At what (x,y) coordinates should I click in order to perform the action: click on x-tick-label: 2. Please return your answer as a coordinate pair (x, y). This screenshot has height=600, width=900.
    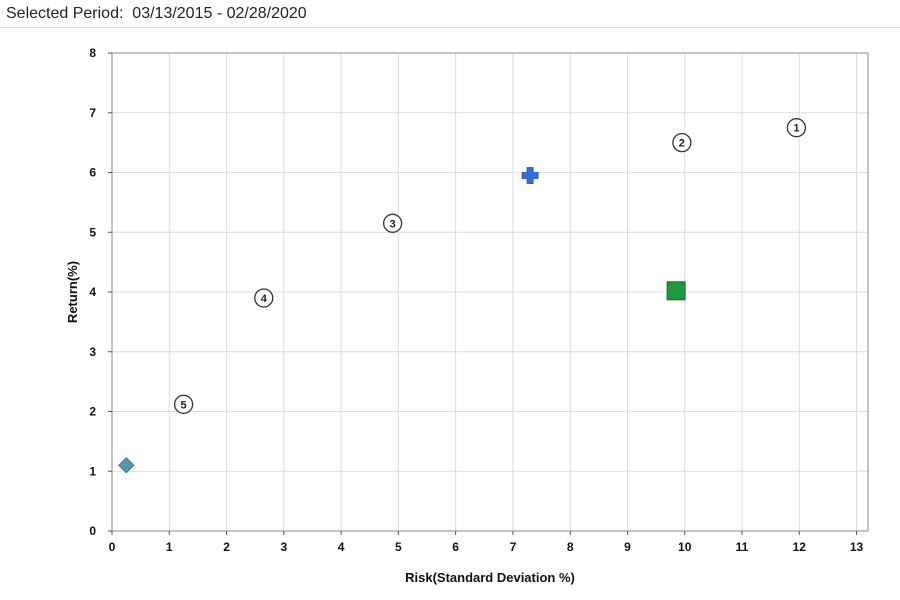
    Looking at the image, I should click on (226, 547).